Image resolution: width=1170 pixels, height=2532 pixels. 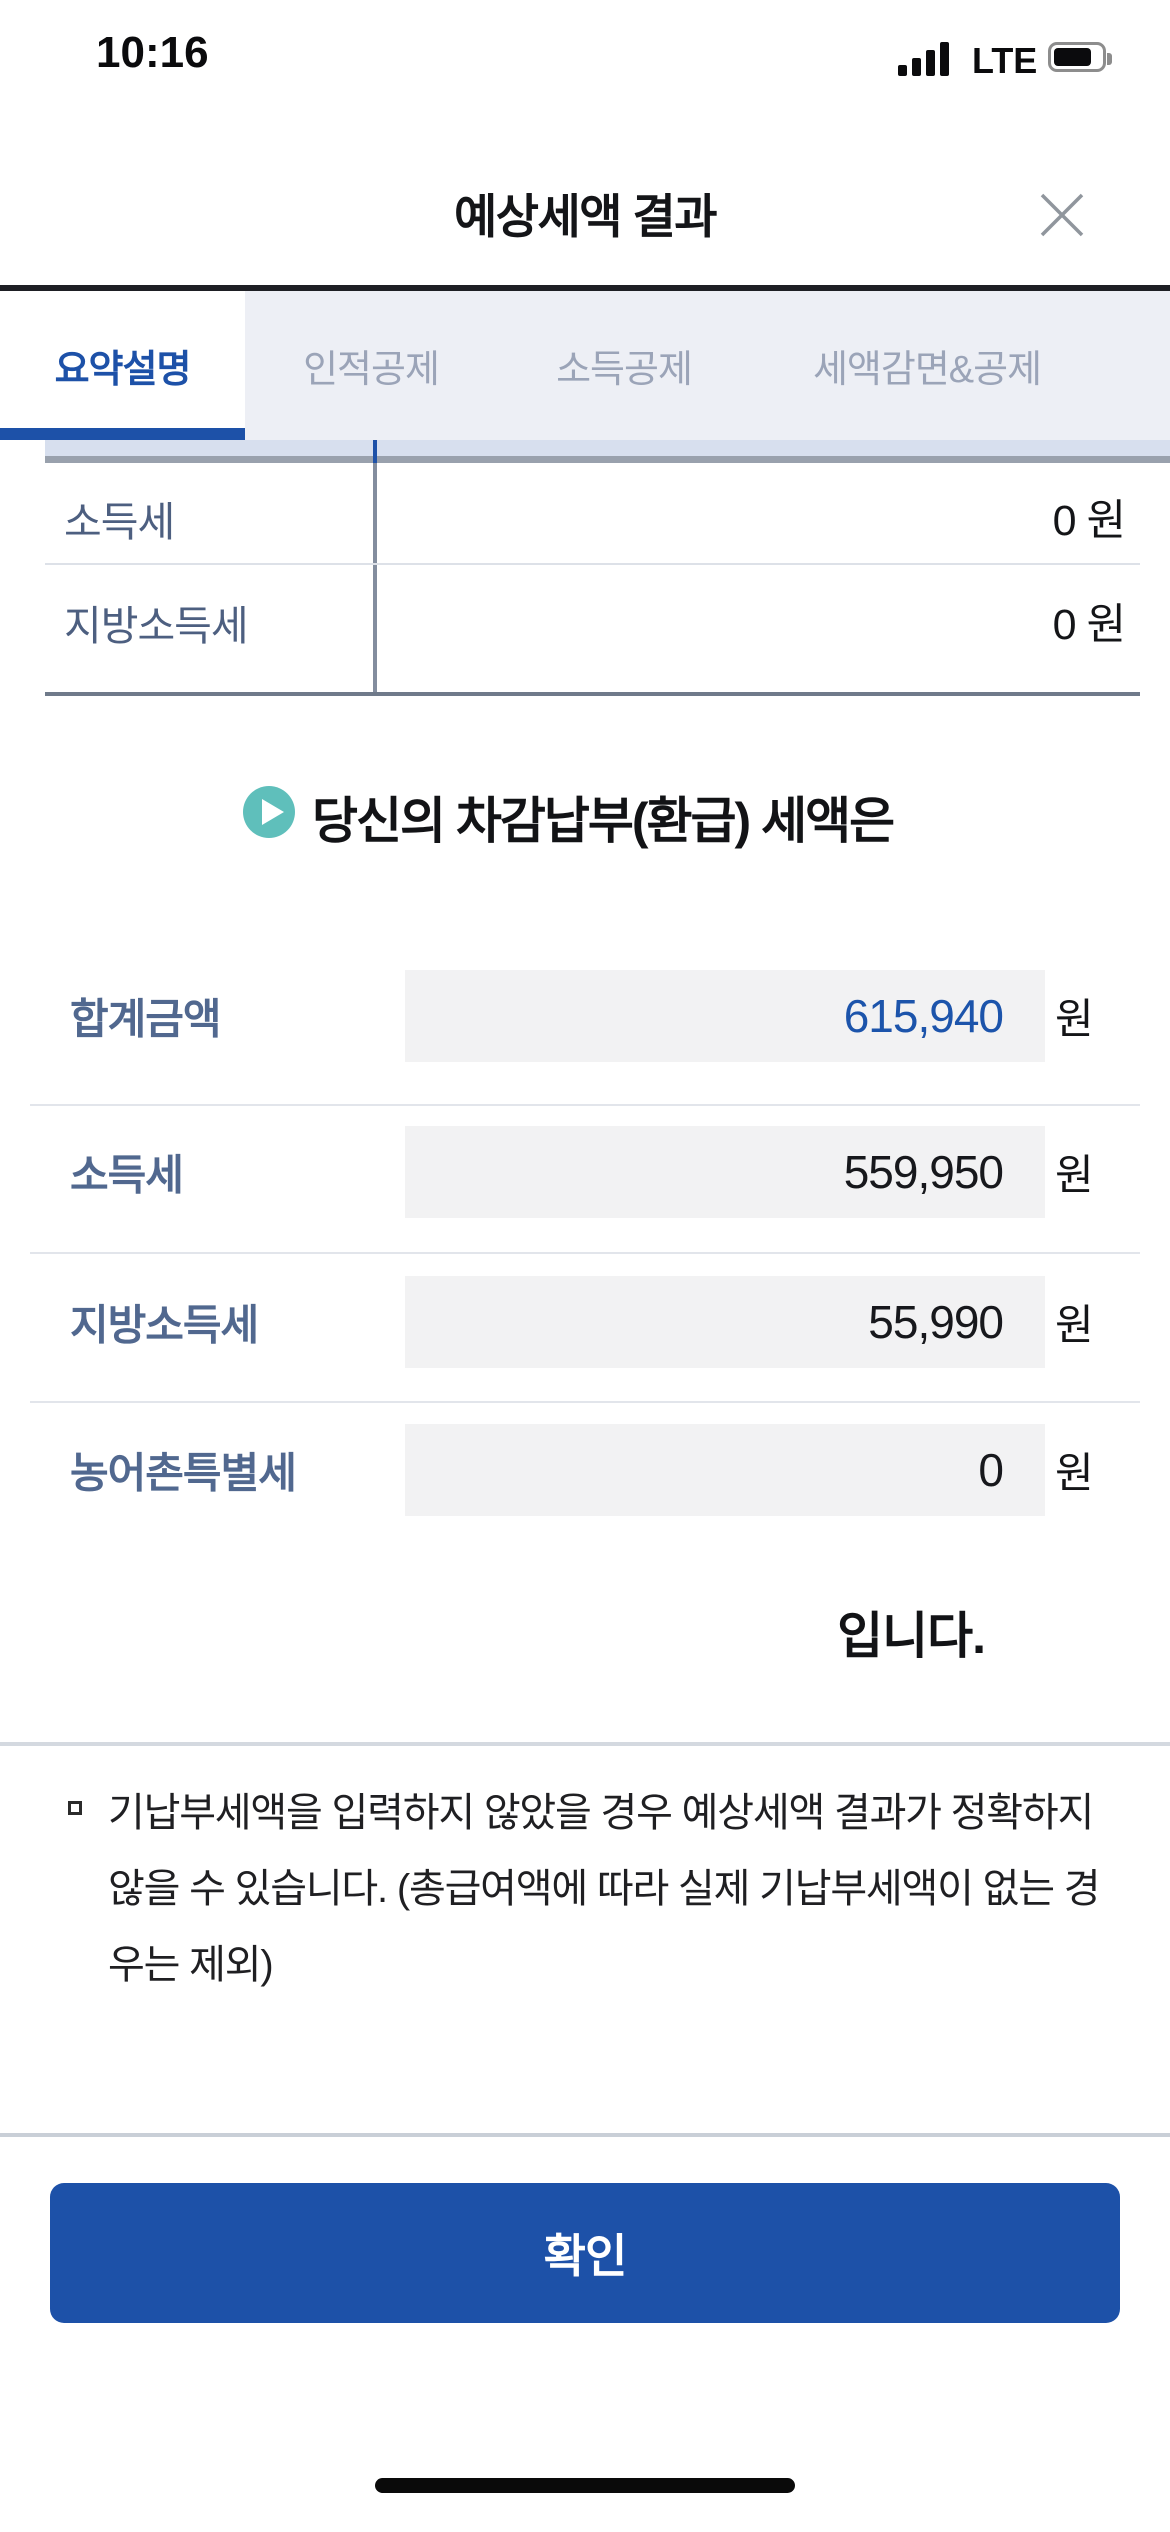 I want to click on table-row-label: 지방소득세, so click(x=156, y=626).